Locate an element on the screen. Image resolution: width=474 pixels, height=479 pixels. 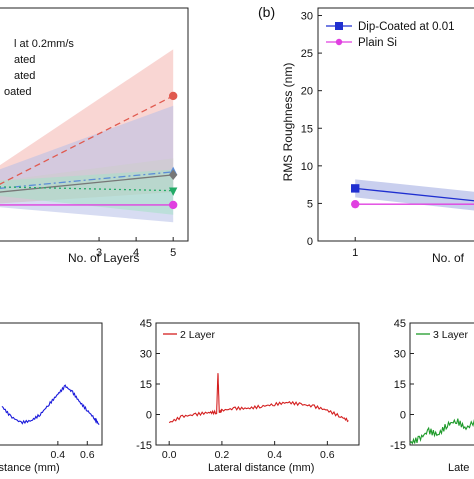
d-x-tick-label-1: 0.2 is located at coordinates (222, 455).